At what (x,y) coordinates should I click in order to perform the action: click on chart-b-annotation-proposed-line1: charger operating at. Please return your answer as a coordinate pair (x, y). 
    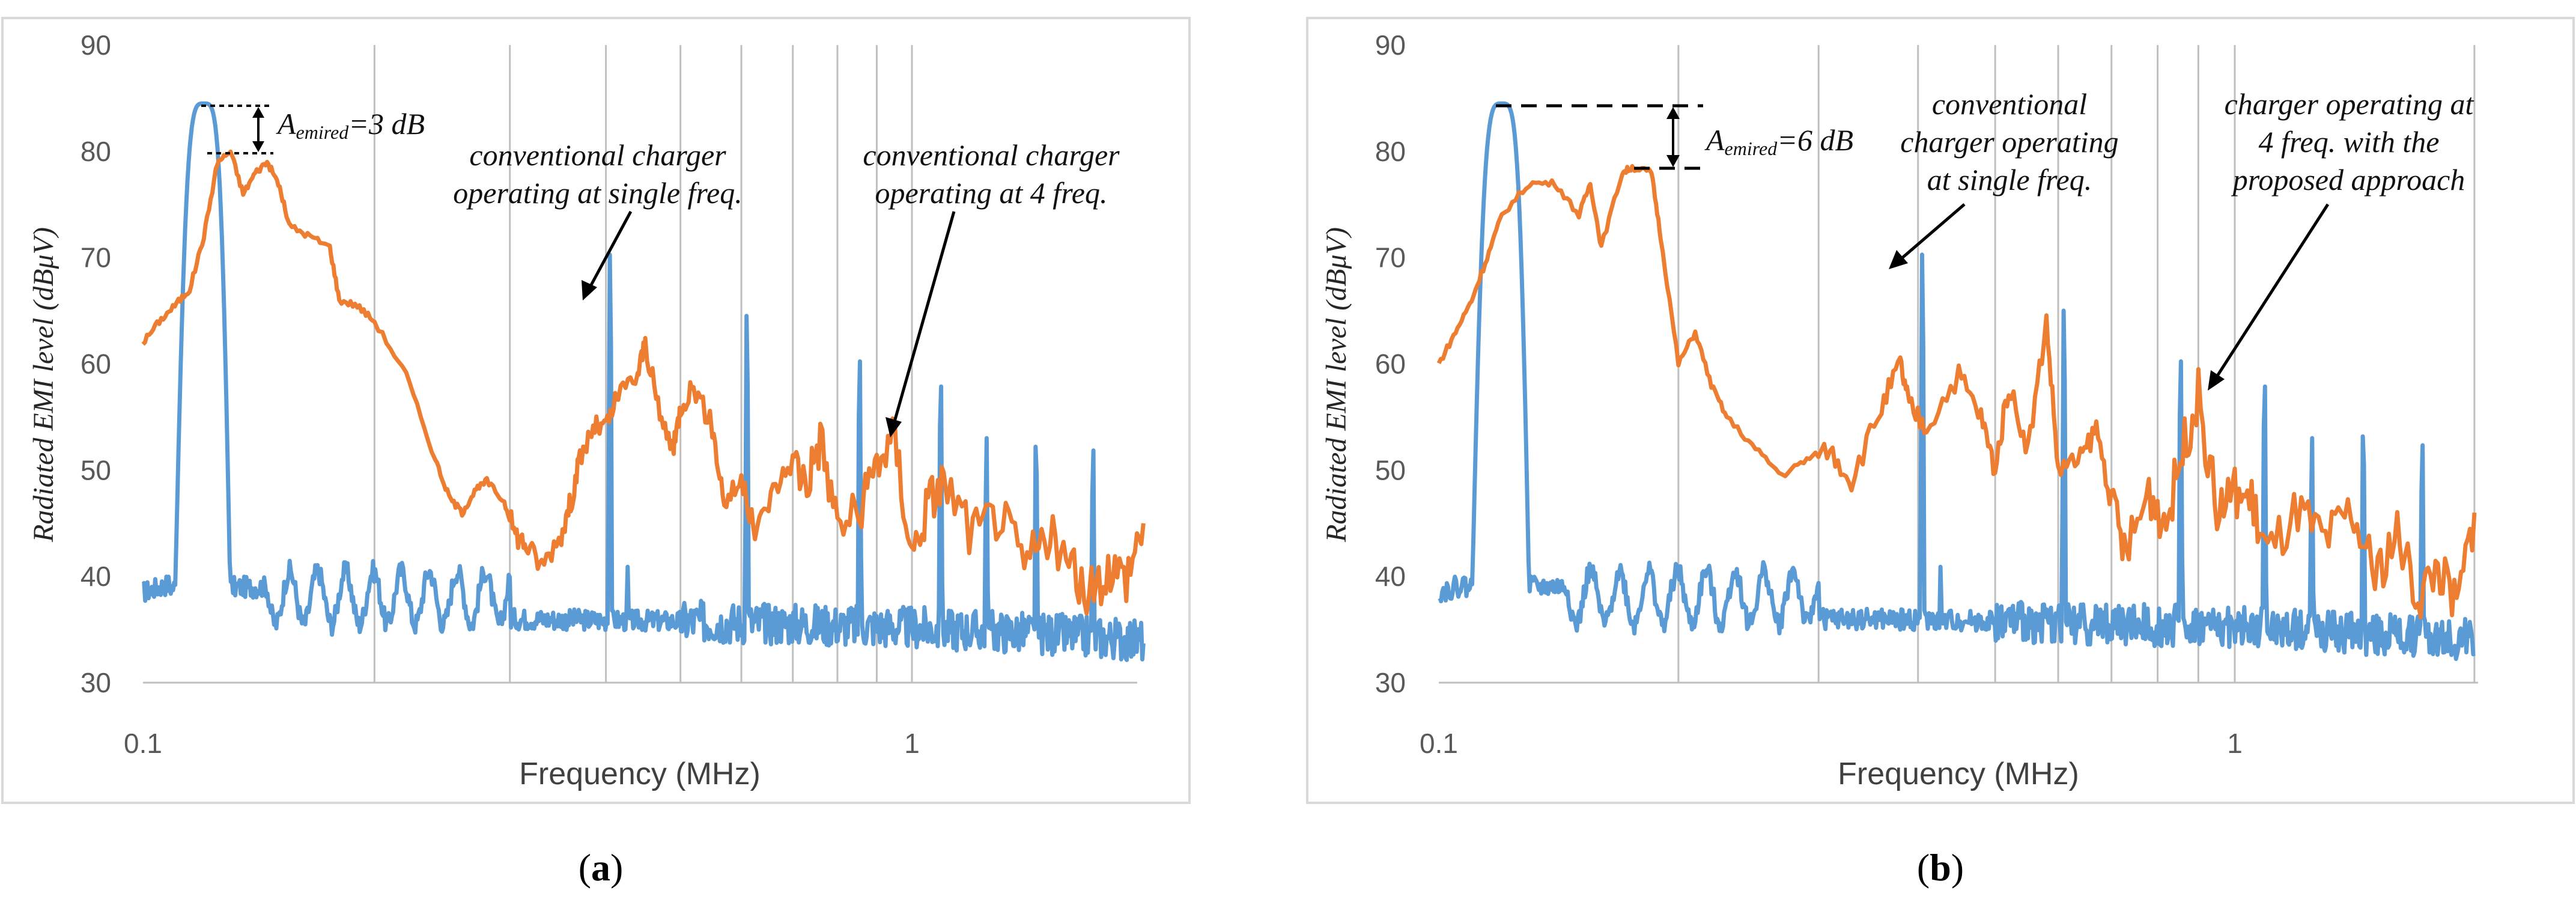
    Looking at the image, I should click on (2349, 104).